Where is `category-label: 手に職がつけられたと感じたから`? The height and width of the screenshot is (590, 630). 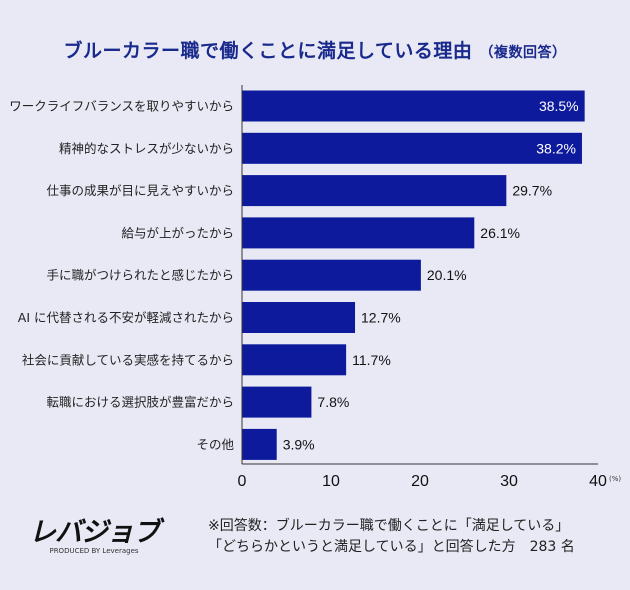 category-label: 手に職がつけられたと感じたから is located at coordinates (140, 275).